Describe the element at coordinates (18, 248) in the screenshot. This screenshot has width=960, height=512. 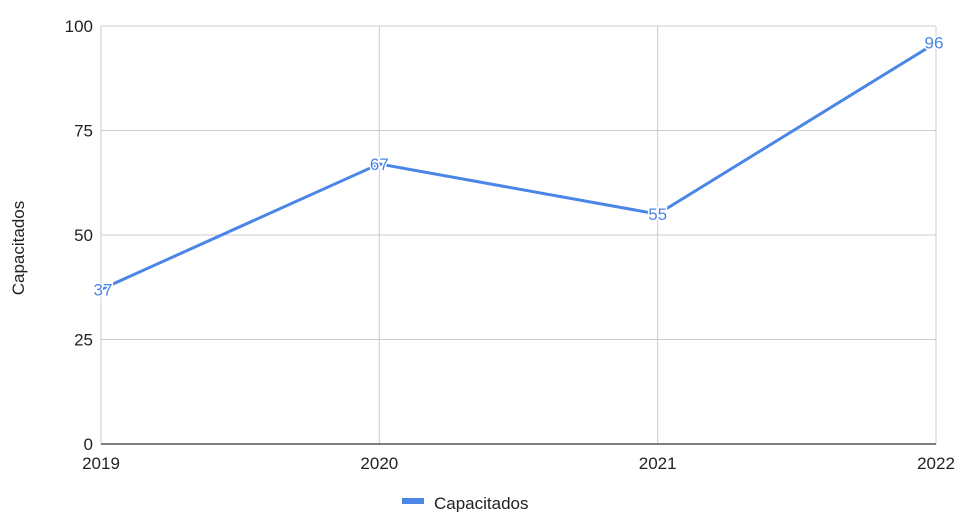
I see `y-axis-title: Capacitados` at that location.